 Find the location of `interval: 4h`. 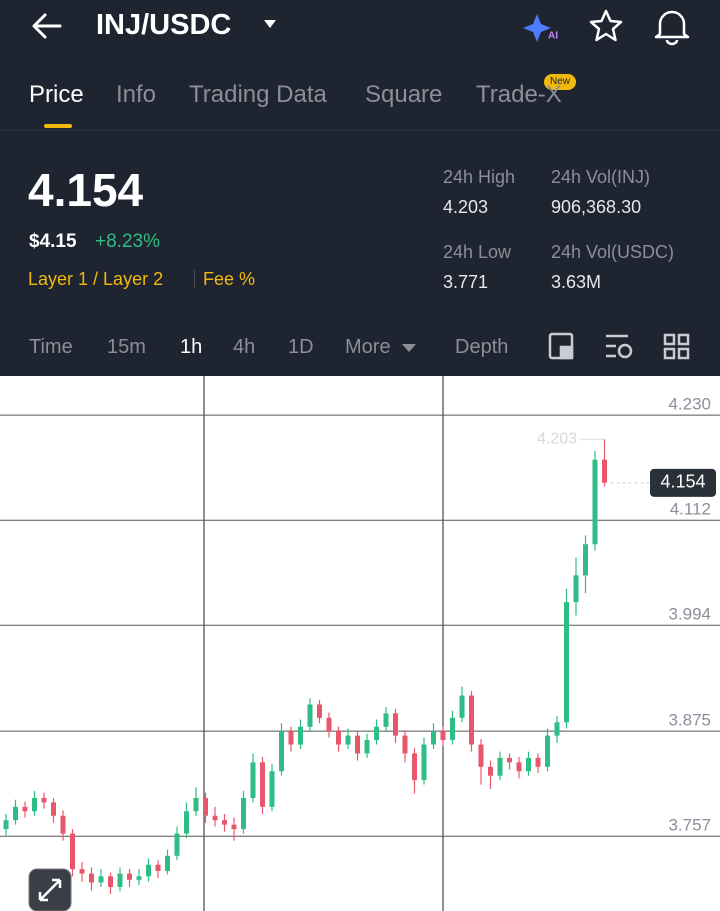

interval: 4h is located at coordinates (244, 347).